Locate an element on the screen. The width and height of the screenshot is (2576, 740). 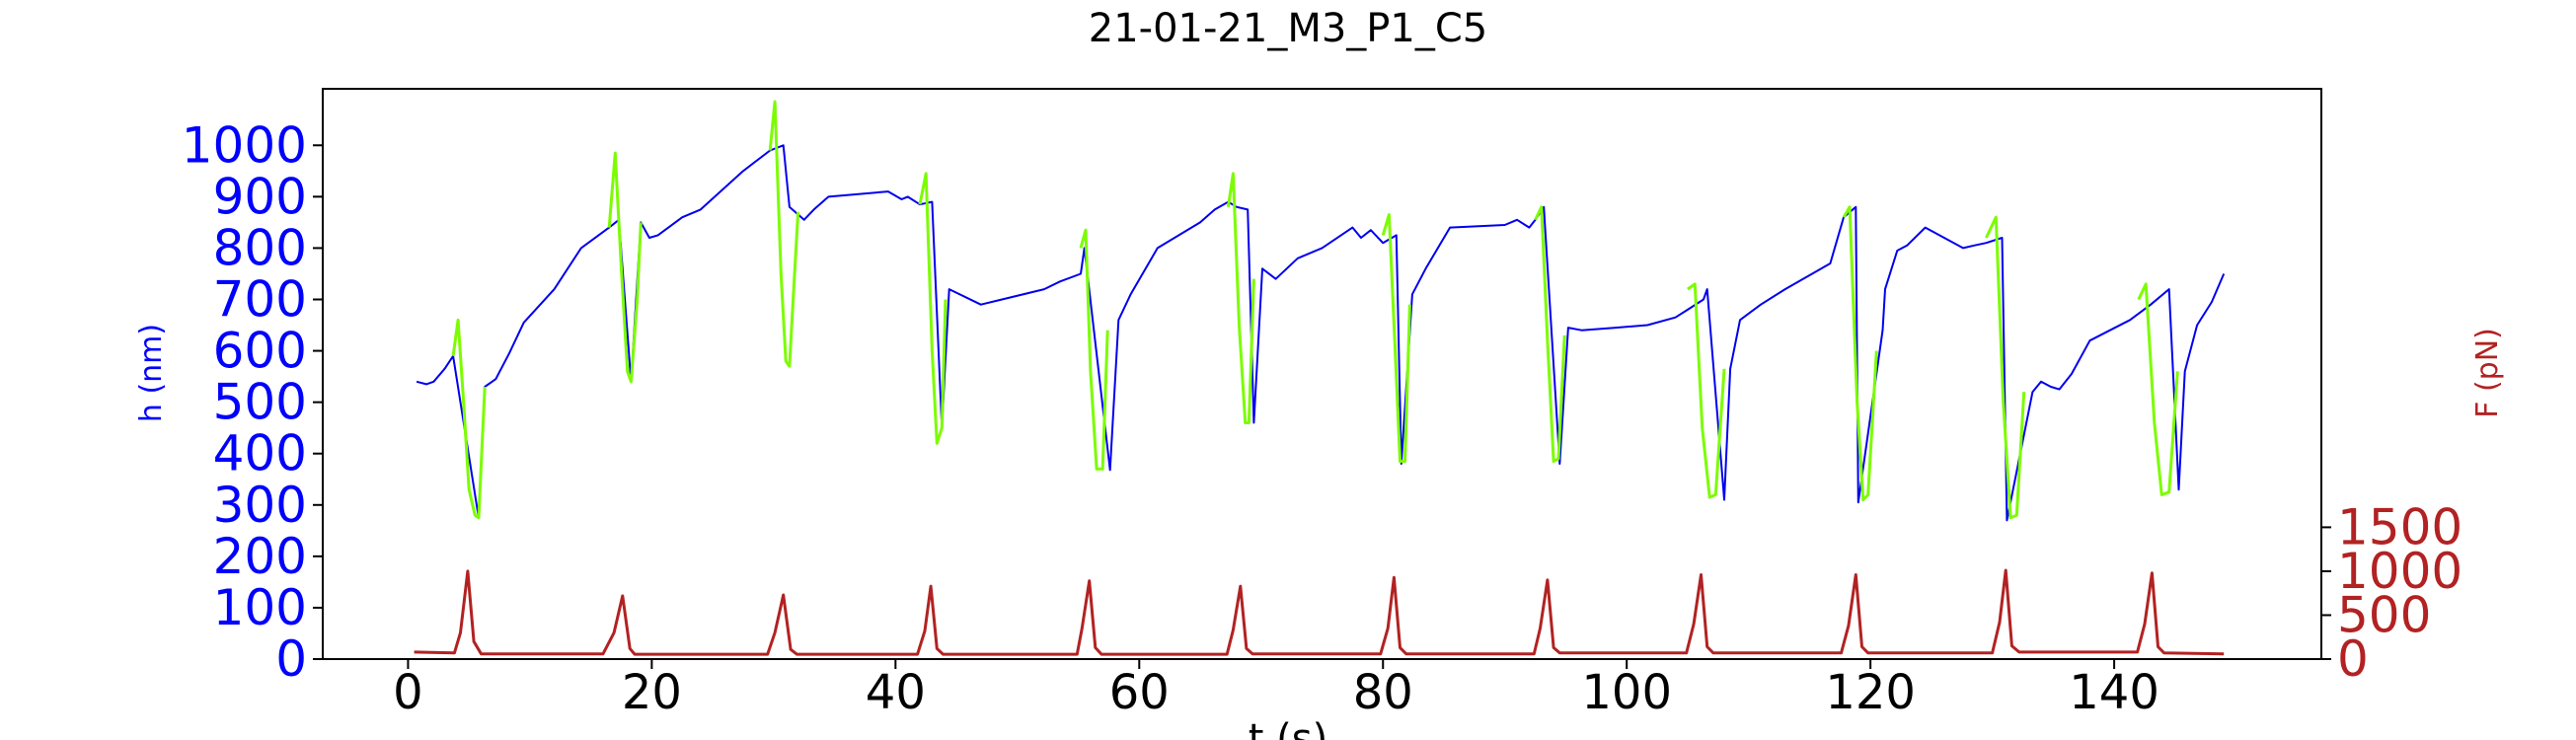
y-right-tick-label-0: 0 is located at coordinates (2353, 659).